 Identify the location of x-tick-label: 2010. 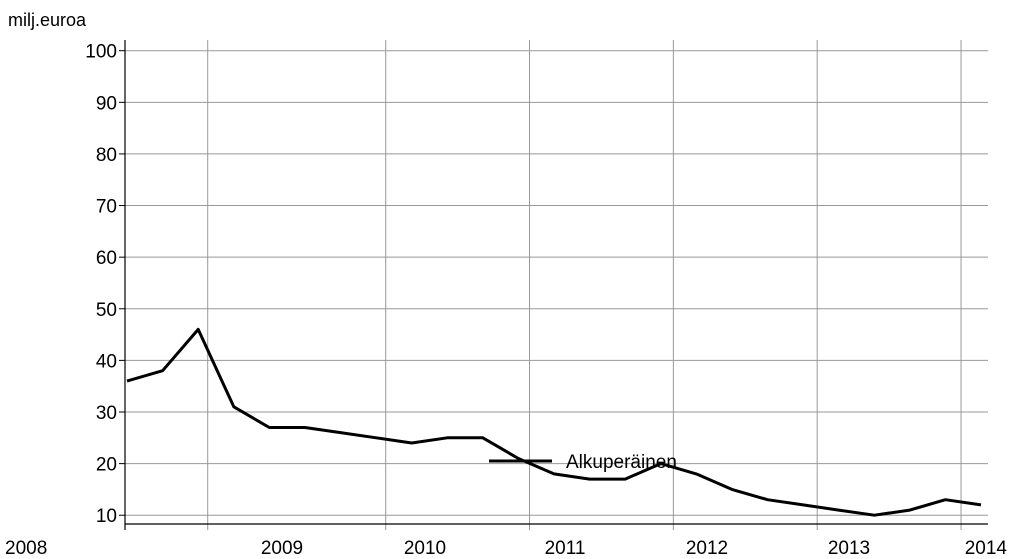
(425, 548).